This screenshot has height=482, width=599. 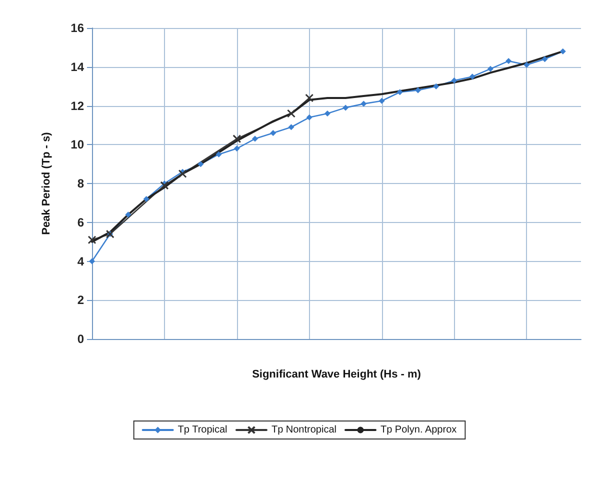 What do you see at coordinates (337, 374) in the screenshot?
I see `x-axis-title: Significant Wave Height (Hs - m)` at bounding box center [337, 374].